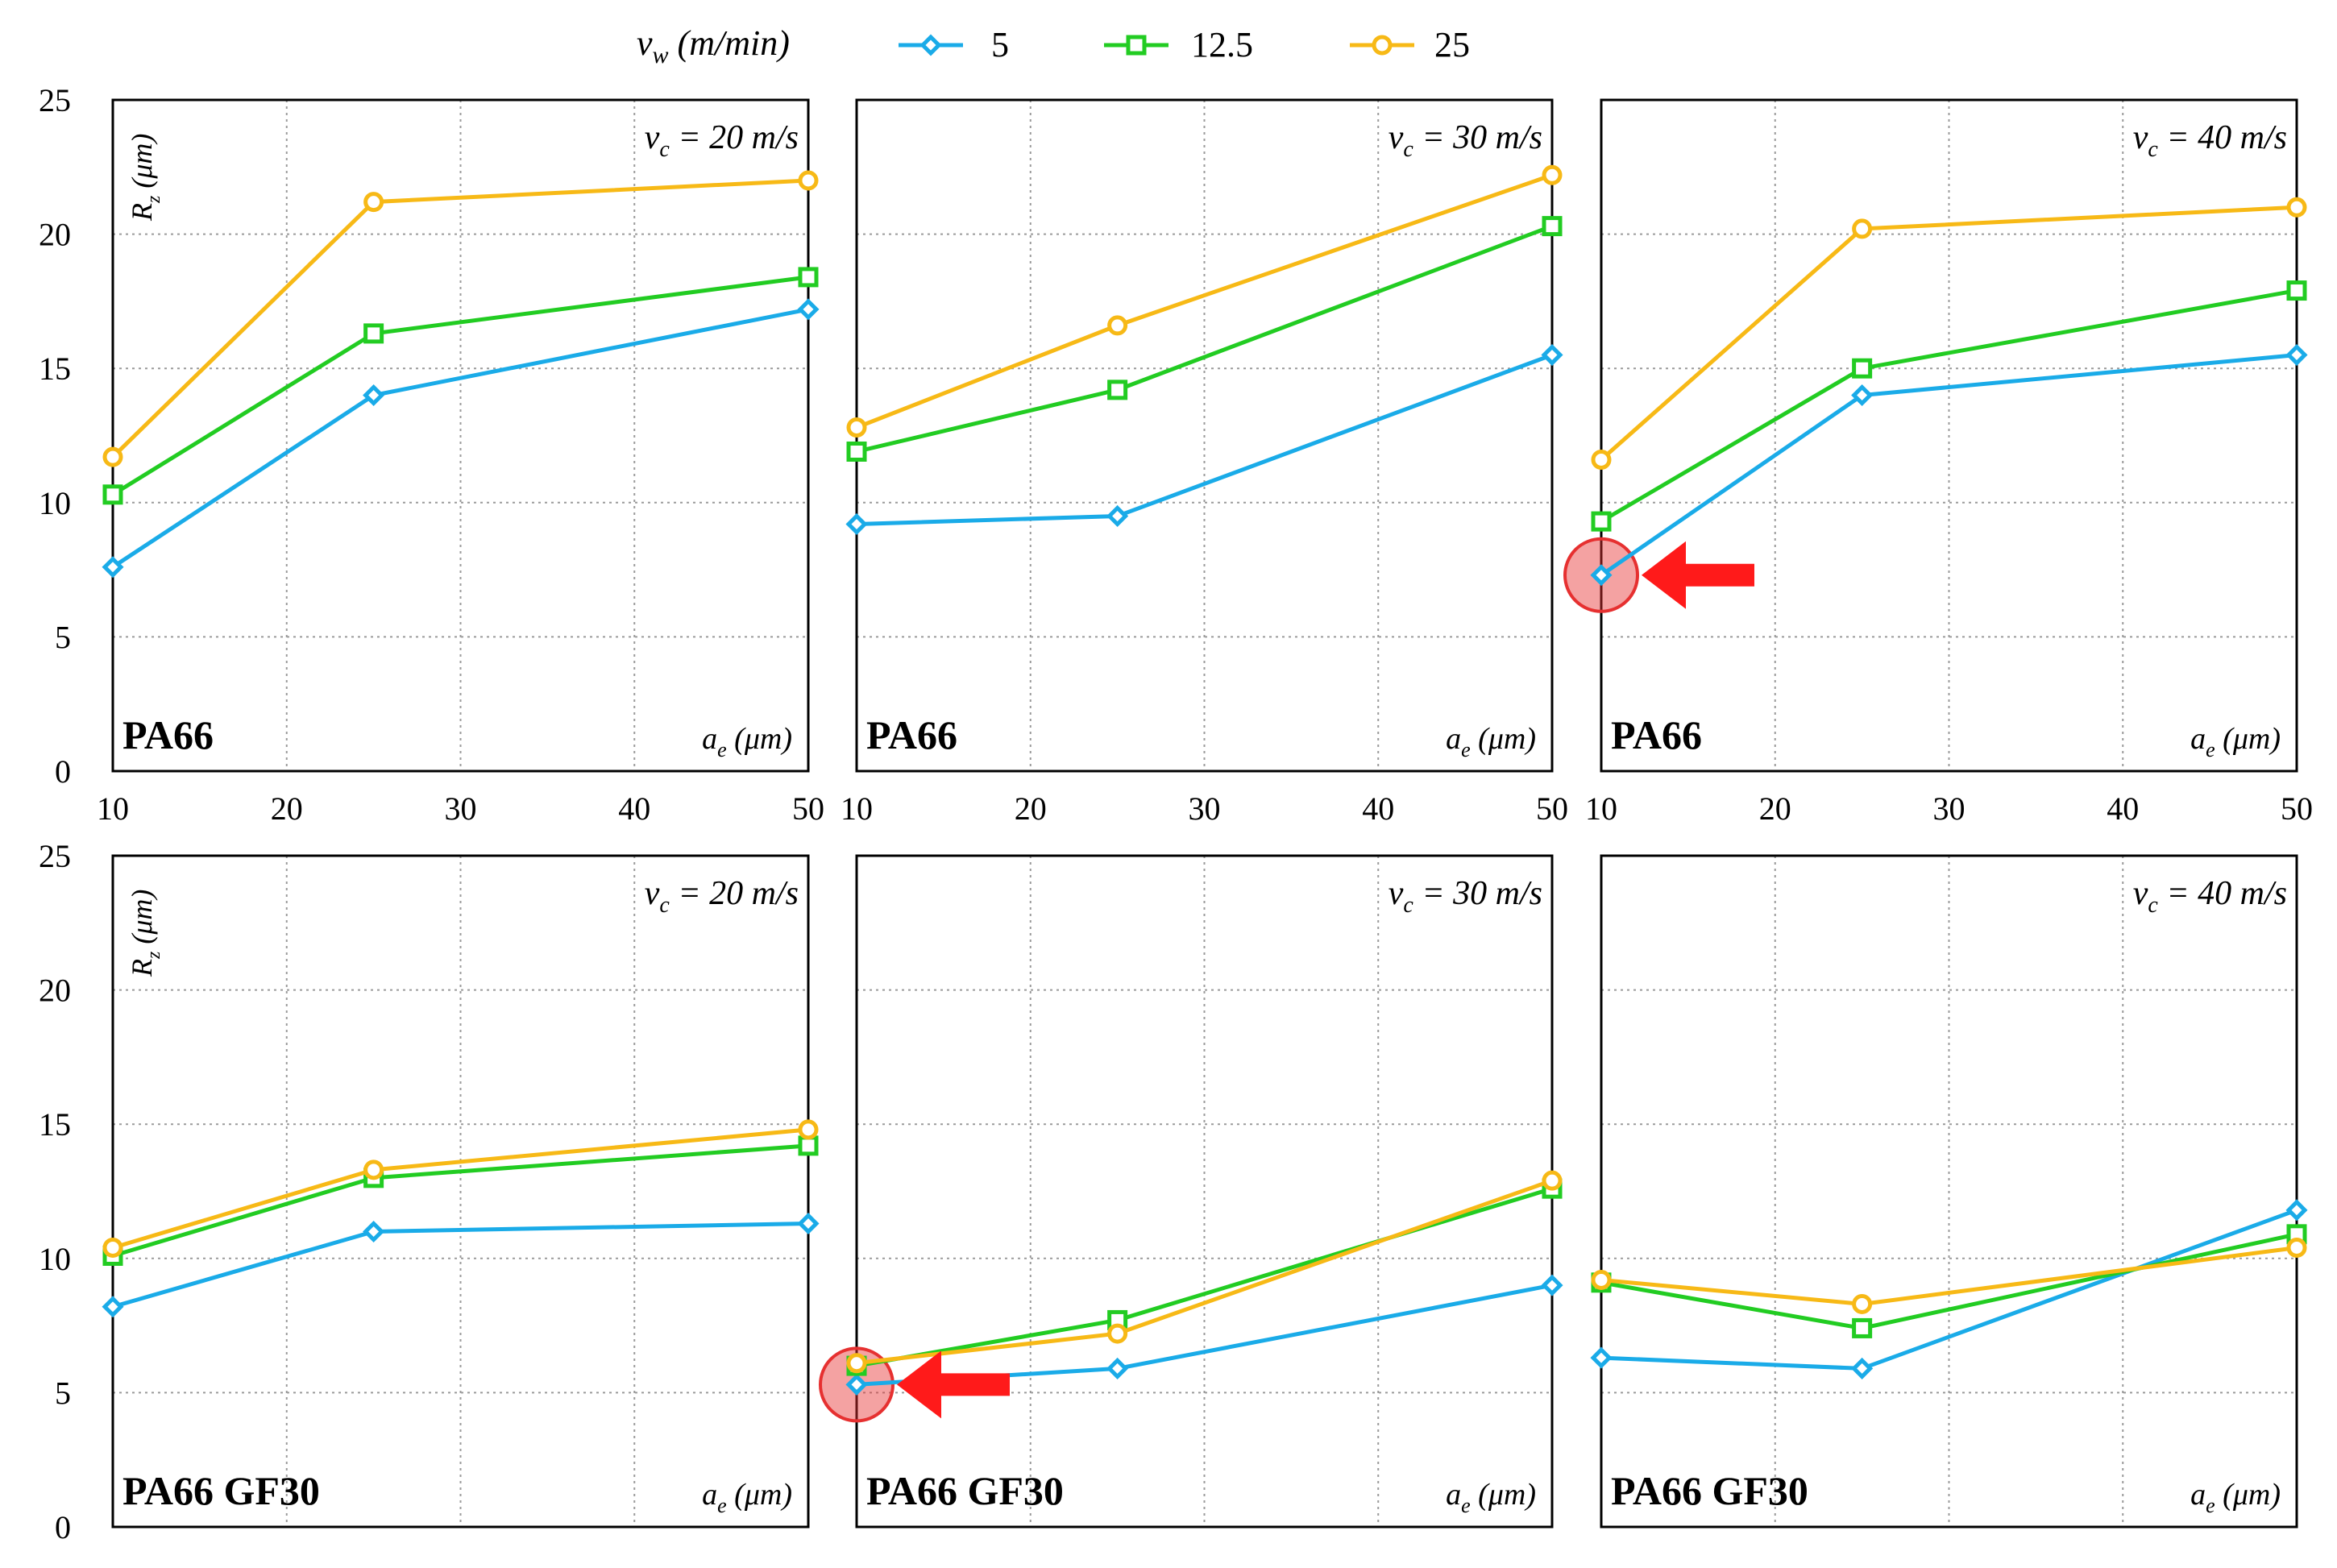 The image size is (2337, 1568). Describe the element at coordinates (1000, 44) in the screenshot. I see `legend-label: 5` at that location.